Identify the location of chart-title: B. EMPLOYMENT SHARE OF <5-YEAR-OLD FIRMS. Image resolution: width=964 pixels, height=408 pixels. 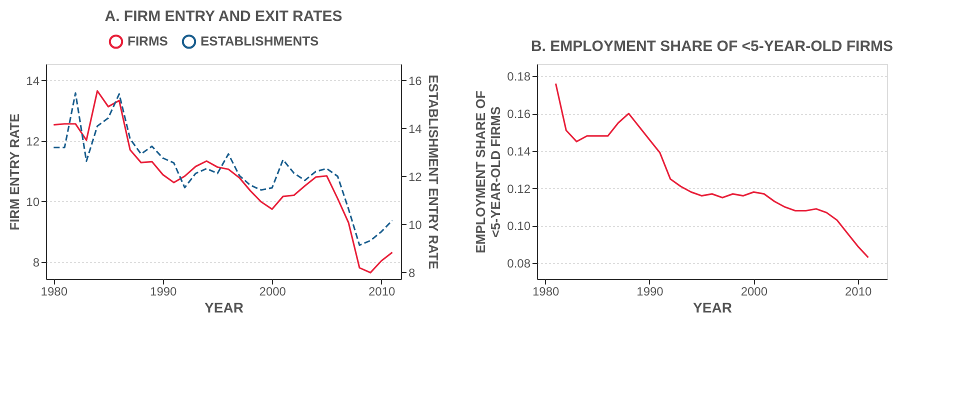
(712, 46).